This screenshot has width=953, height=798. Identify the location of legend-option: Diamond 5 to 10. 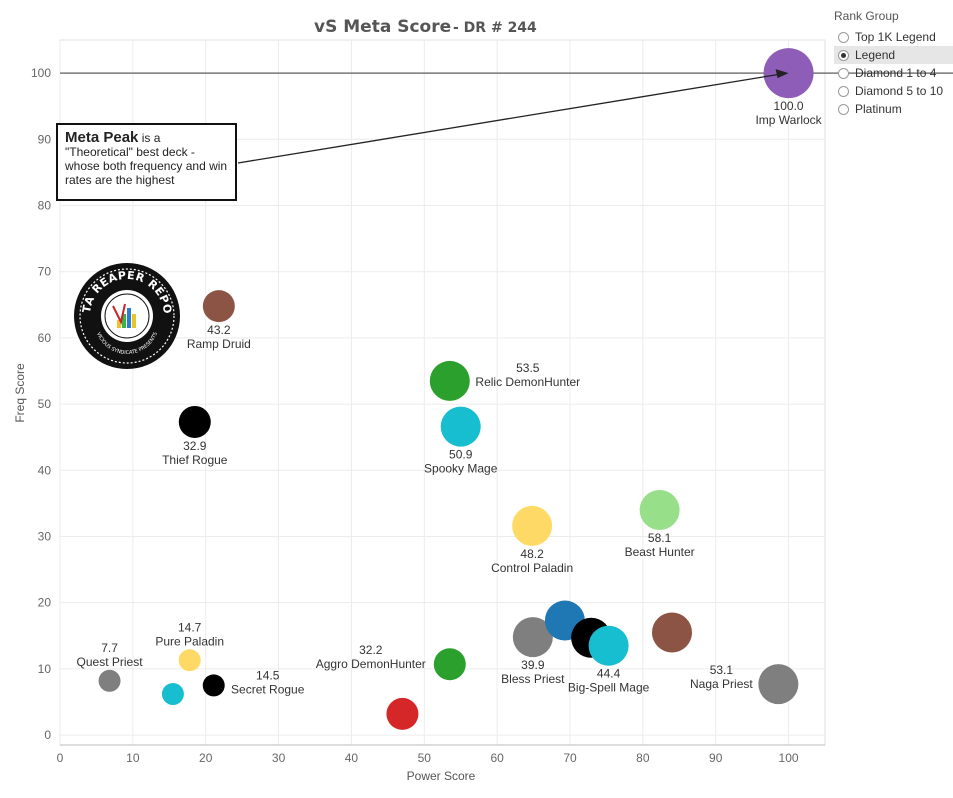
(893, 91).